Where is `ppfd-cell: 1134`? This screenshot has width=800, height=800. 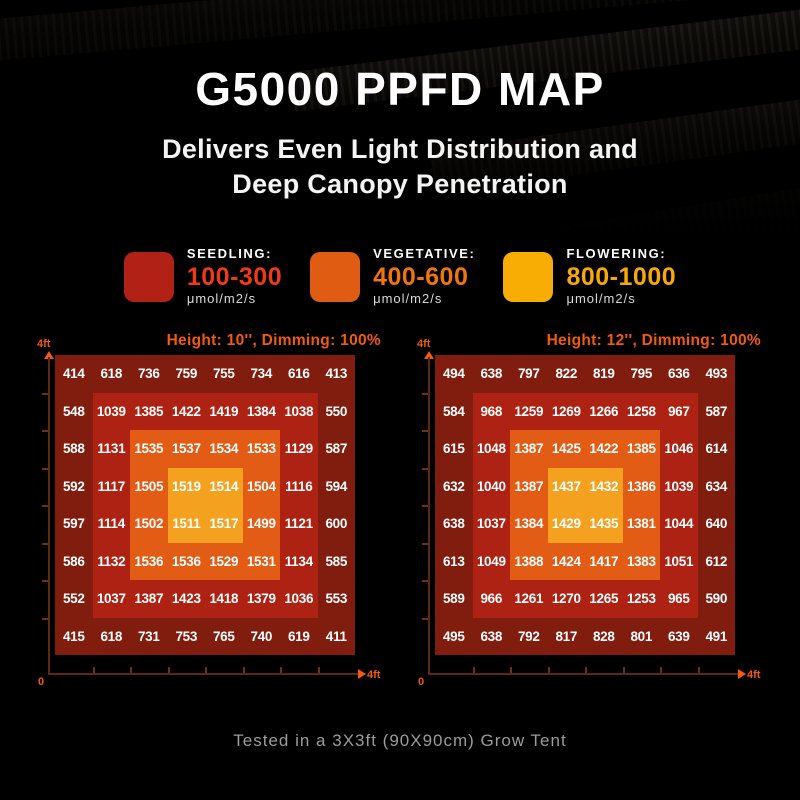 ppfd-cell: 1134 is located at coordinates (299, 561).